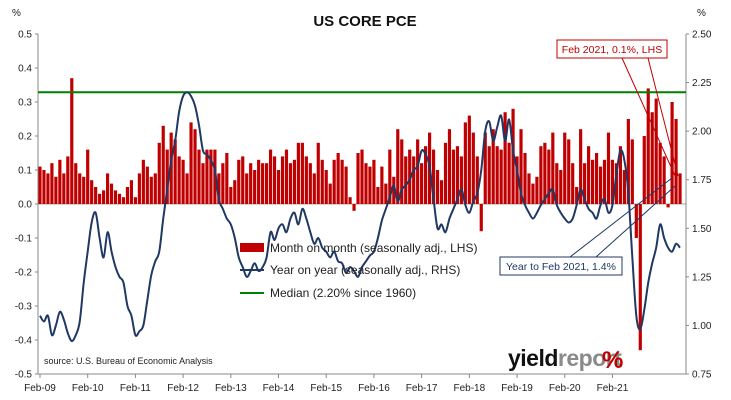 The height and width of the screenshot is (400, 731). Describe the element at coordinates (25, 137) in the screenshot. I see `left-tick-label: 0.2` at that location.